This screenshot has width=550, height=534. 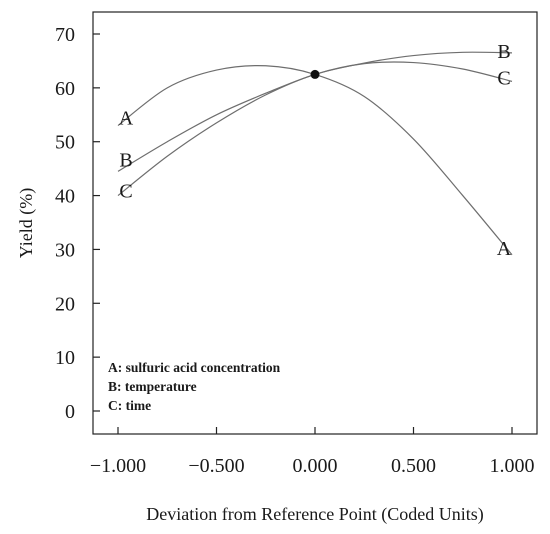 What do you see at coordinates (129, 405) in the screenshot?
I see `legend-entry-c: C: time` at bounding box center [129, 405].